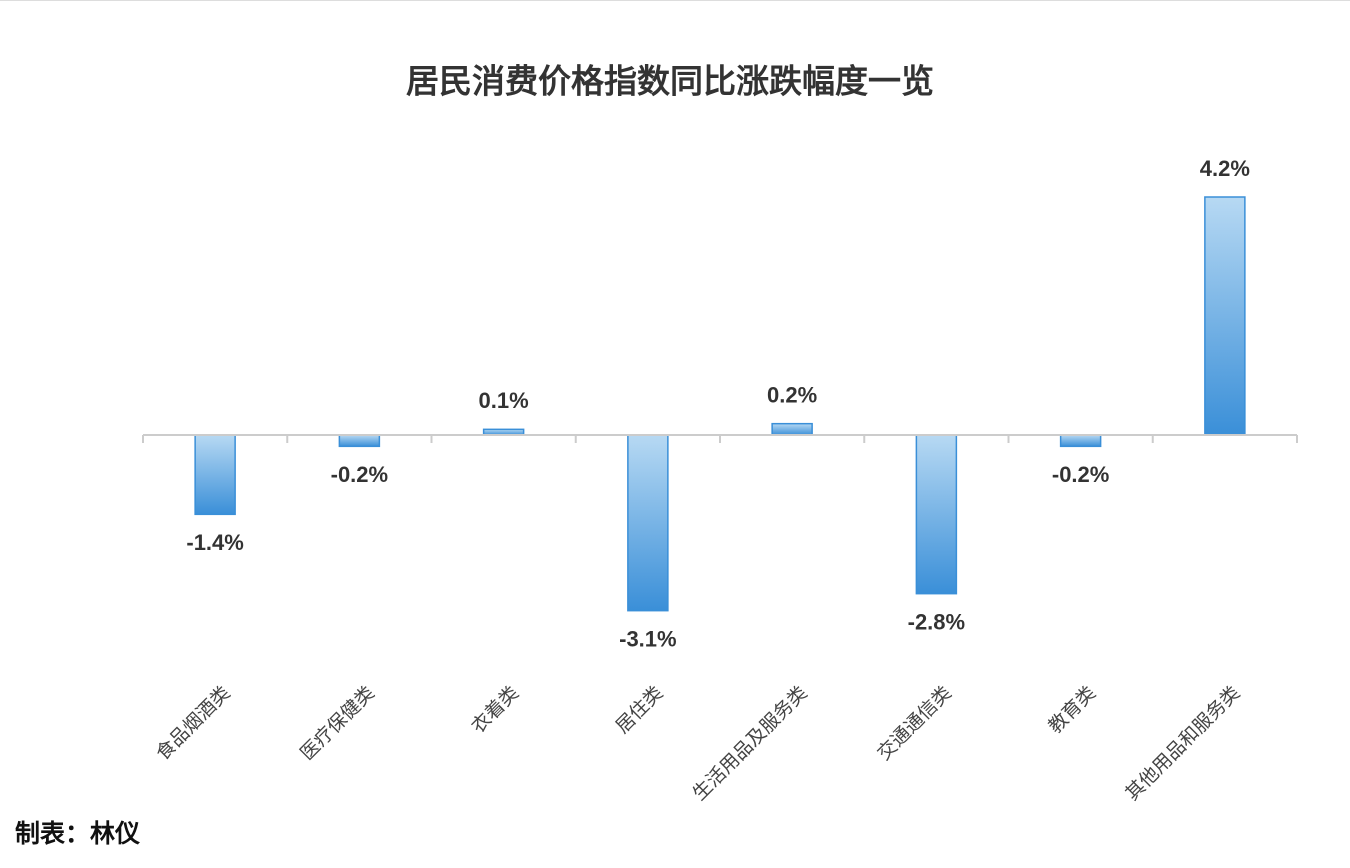 This screenshot has width=1350, height=868. Describe the element at coordinates (78, 833) in the screenshot. I see `source-note: 制表：林仪` at that location.